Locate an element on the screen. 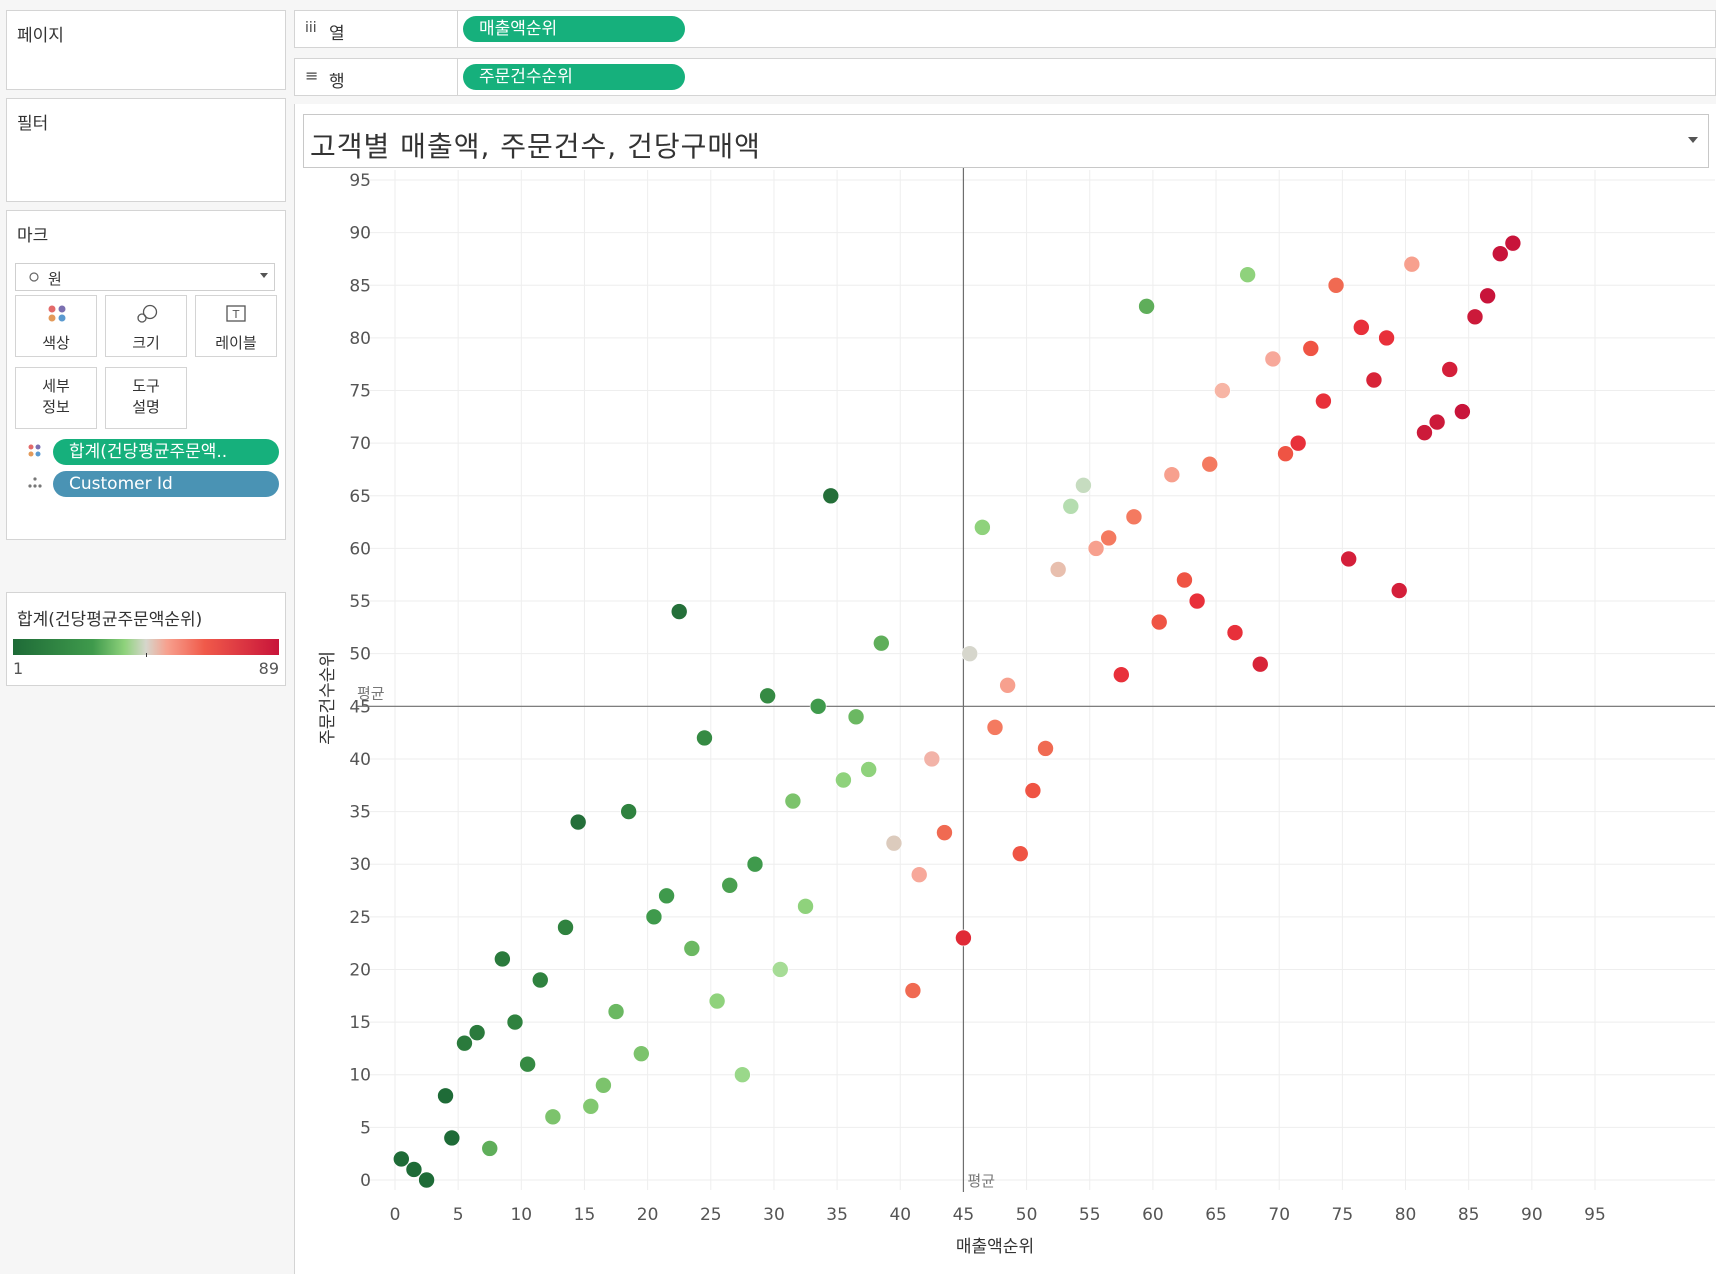  columns-field-pill: 매출액순위 is located at coordinates (574, 29).